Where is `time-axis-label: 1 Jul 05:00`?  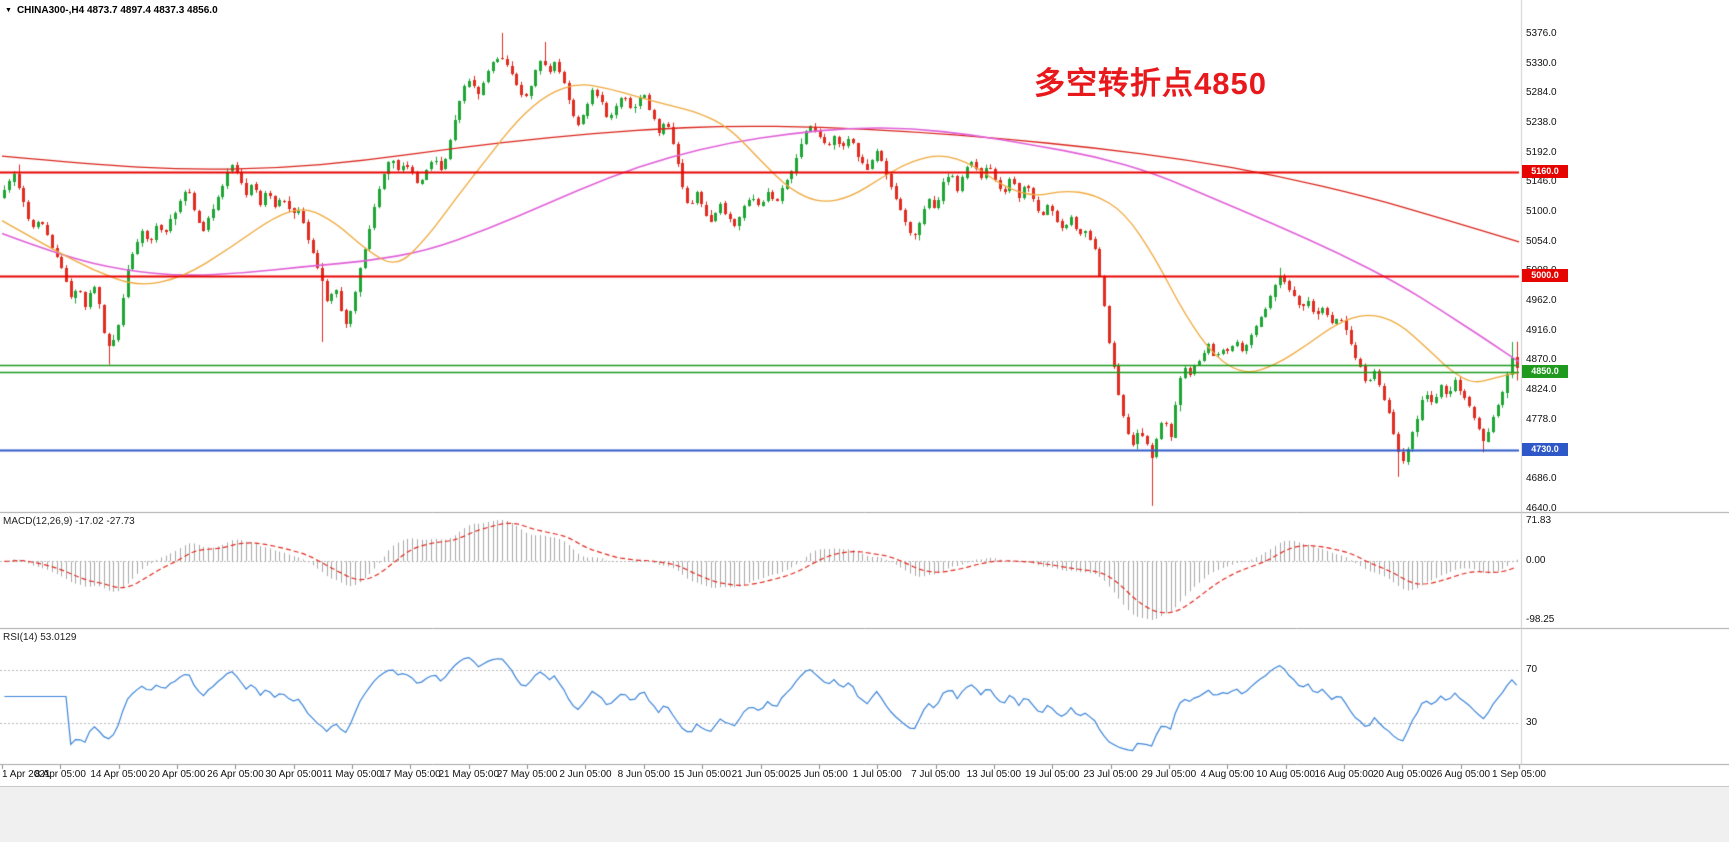 time-axis-label: 1 Jul 05:00 is located at coordinates (877, 774).